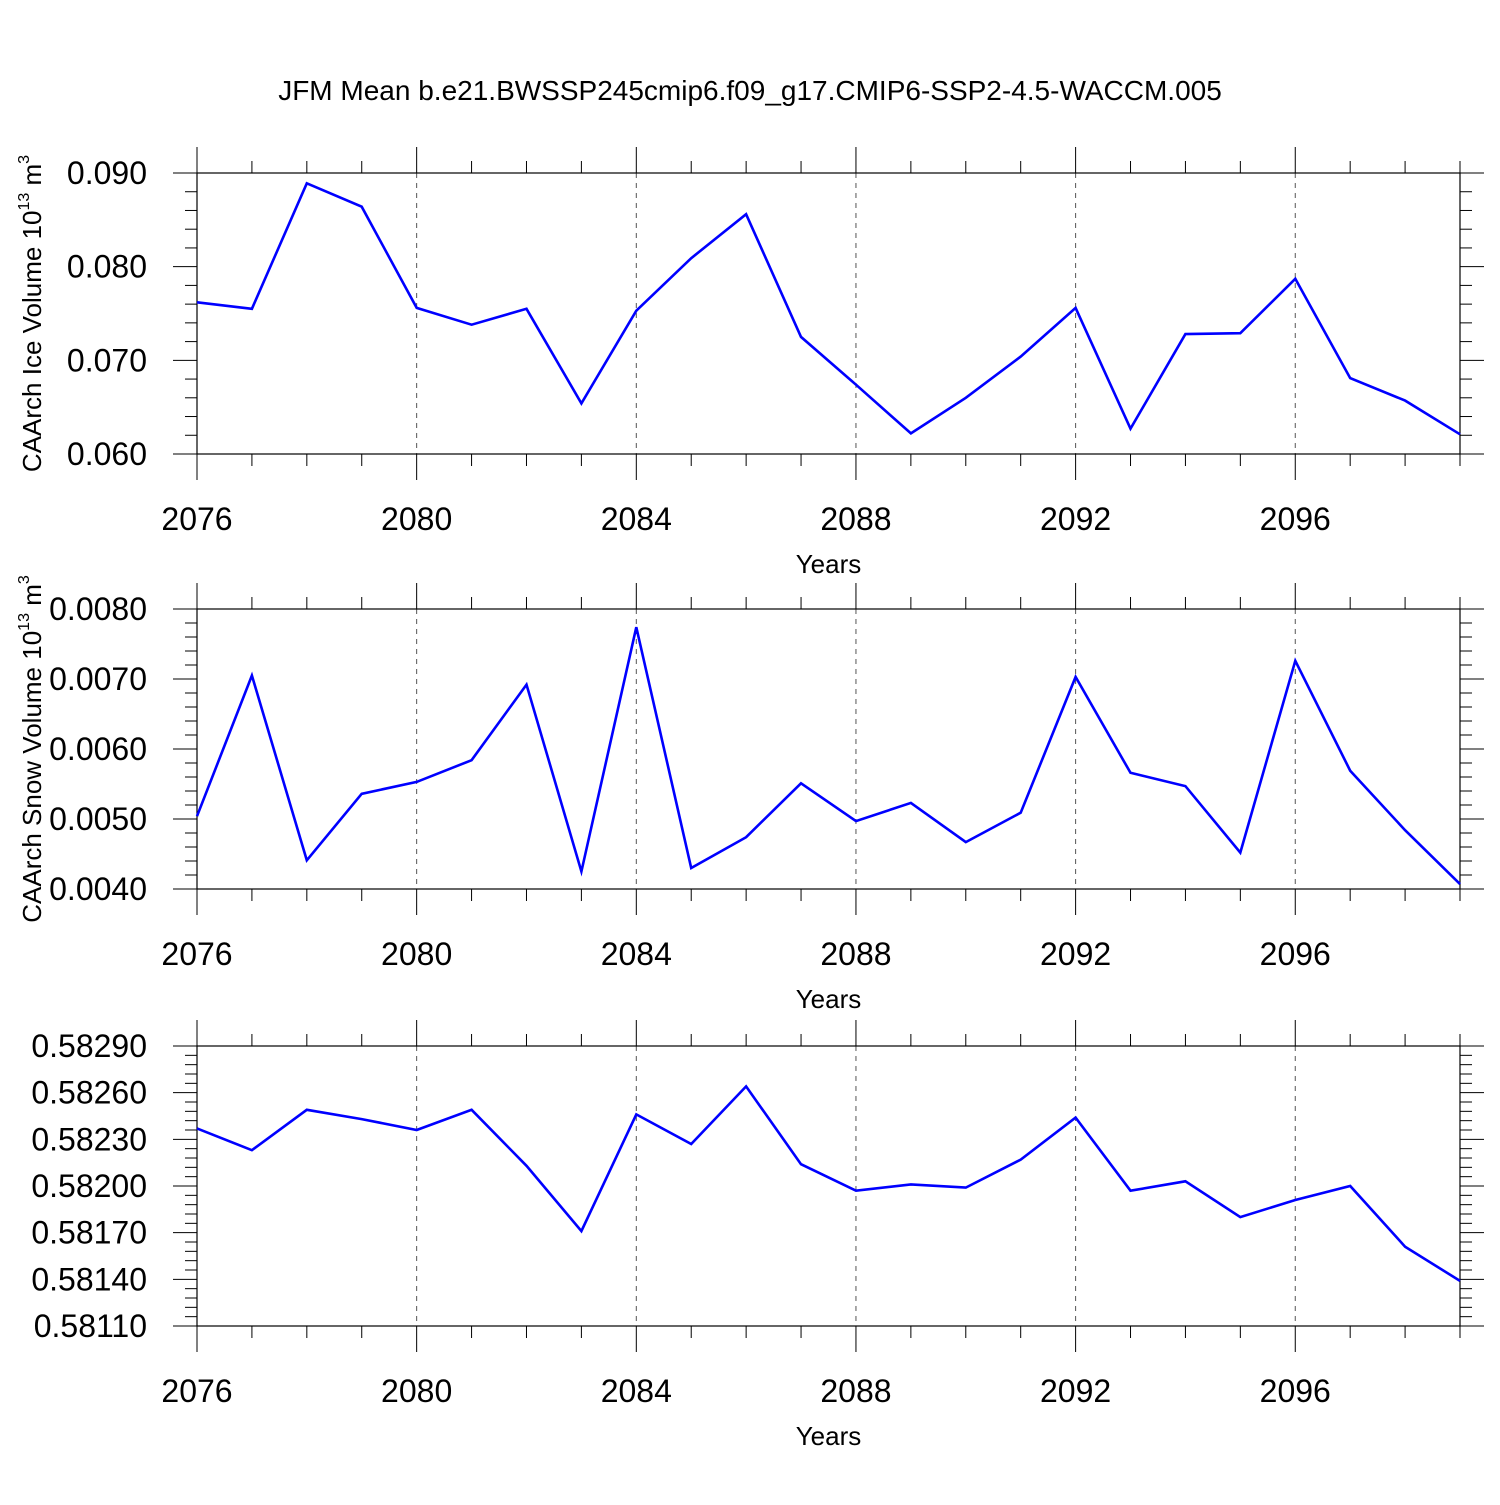  What do you see at coordinates (32, 777) in the screenshot?
I see `y-axis-label-text: CAArch Snow Volume 10` at bounding box center [32, 777].